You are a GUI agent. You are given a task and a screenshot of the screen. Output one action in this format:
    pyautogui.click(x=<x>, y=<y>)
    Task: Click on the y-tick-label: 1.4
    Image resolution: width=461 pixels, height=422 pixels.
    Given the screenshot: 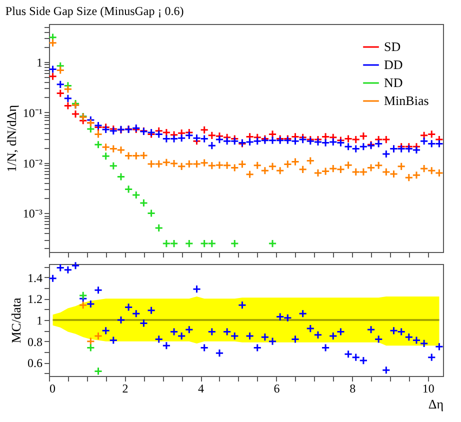 What is the action you would take?
    pyautogui.click(x=35, y=277)
    